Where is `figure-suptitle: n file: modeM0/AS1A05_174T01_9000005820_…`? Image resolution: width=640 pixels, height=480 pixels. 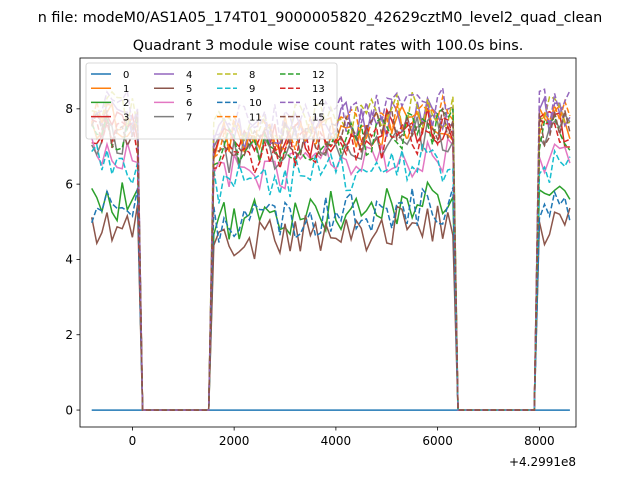
figure-suptitle: n file: modeM0/AS1A05_174T01_9000005820_… is located at coordinates (320, 18).